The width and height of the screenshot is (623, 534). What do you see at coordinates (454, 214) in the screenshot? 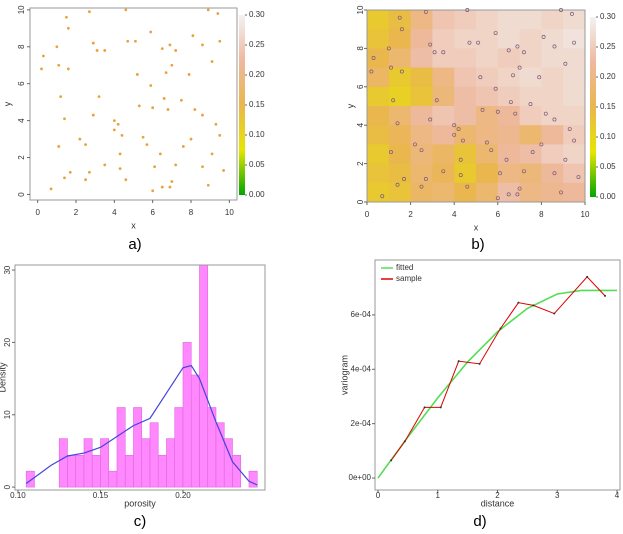
I see `x-tick-label: 4` at bounding box center [454, 214].